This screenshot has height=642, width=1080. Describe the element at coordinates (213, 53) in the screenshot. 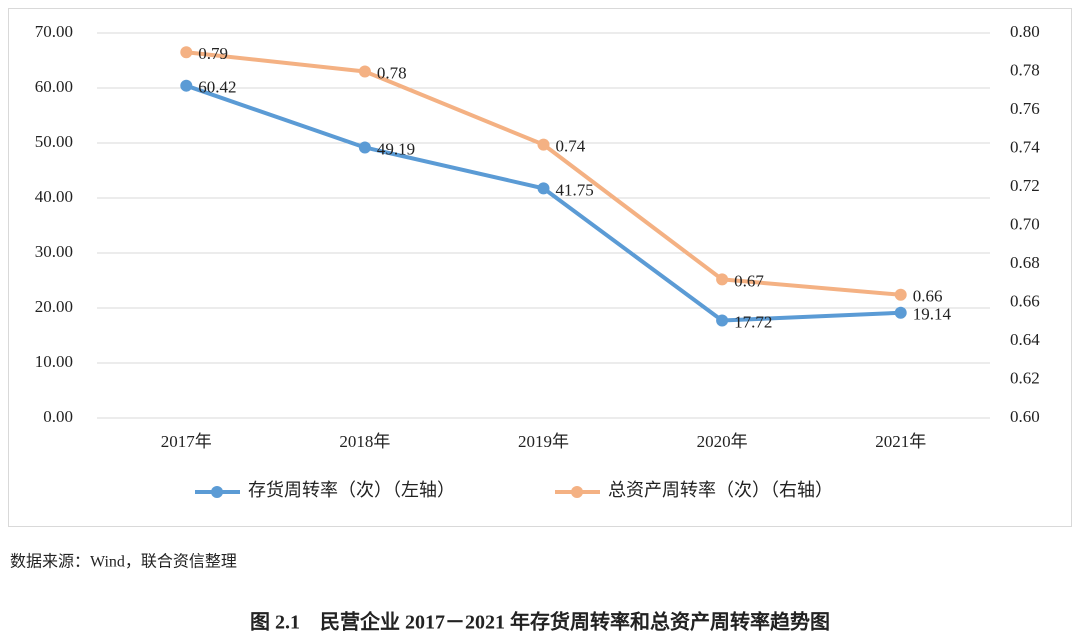

I see `data-label: 0.79` at that location.